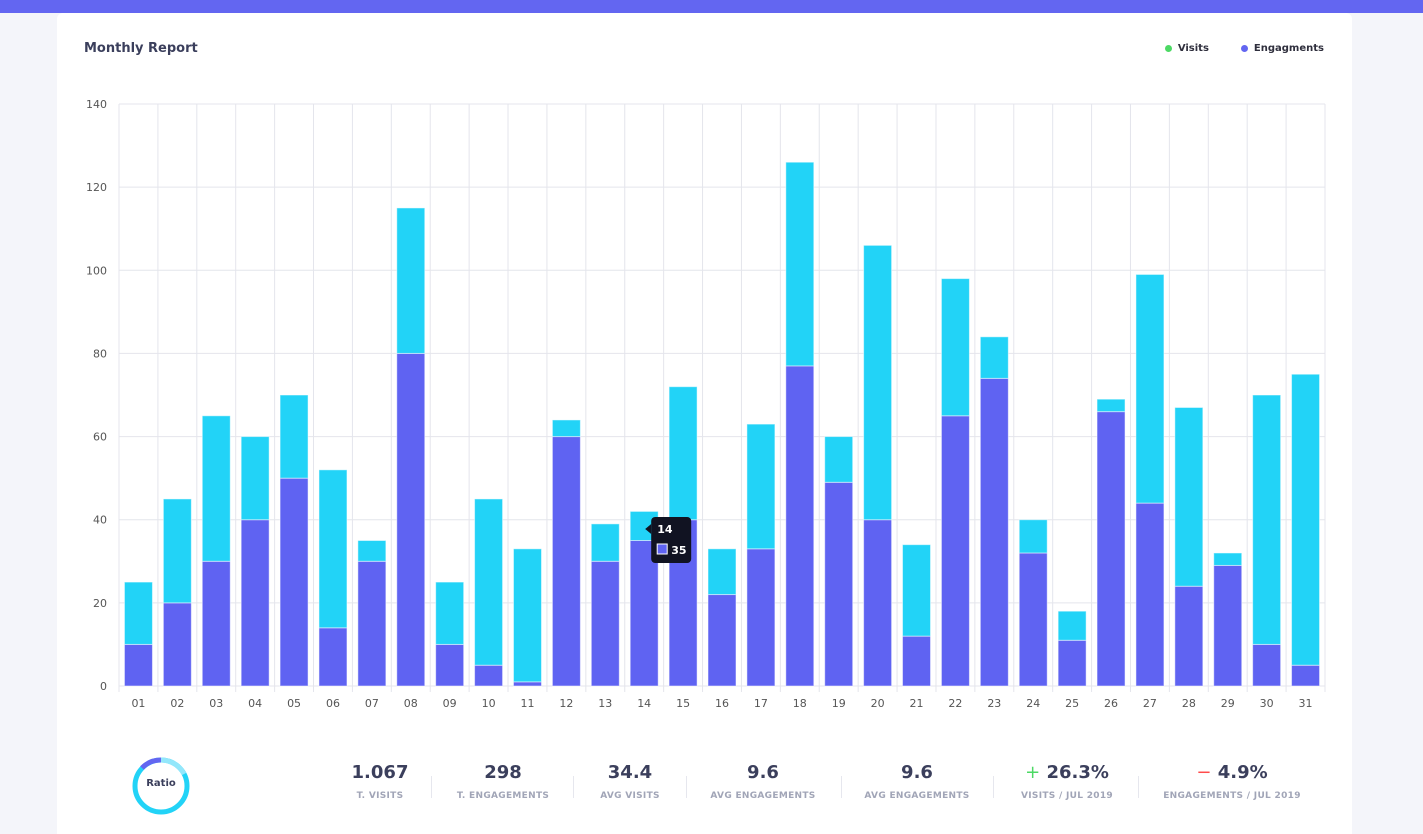 Image resolution: width=1423 pixels, height=834 pixels. Describe the element at coordinates (662, 549) in the screenshot. I see `tooltip-swatch` at that location.